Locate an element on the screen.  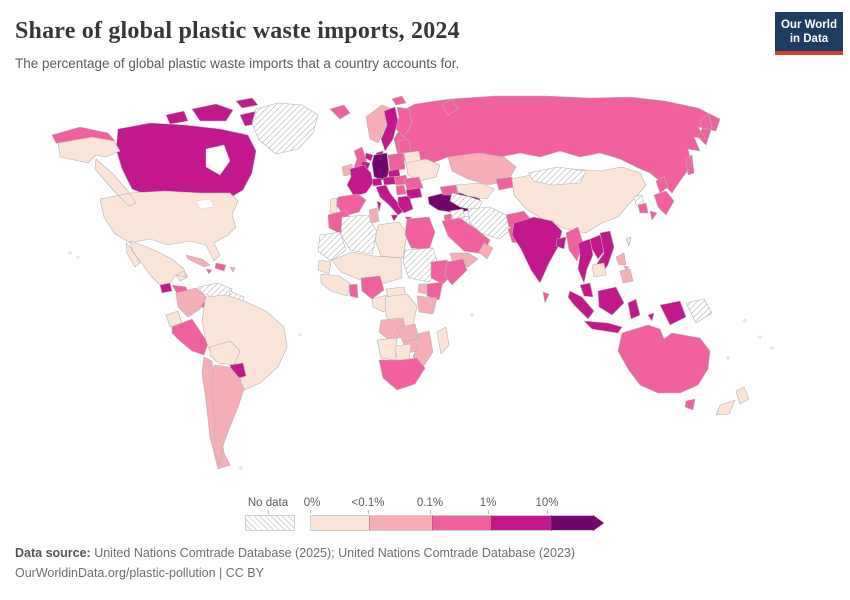
country-greece is located at coordinates (405, 208).